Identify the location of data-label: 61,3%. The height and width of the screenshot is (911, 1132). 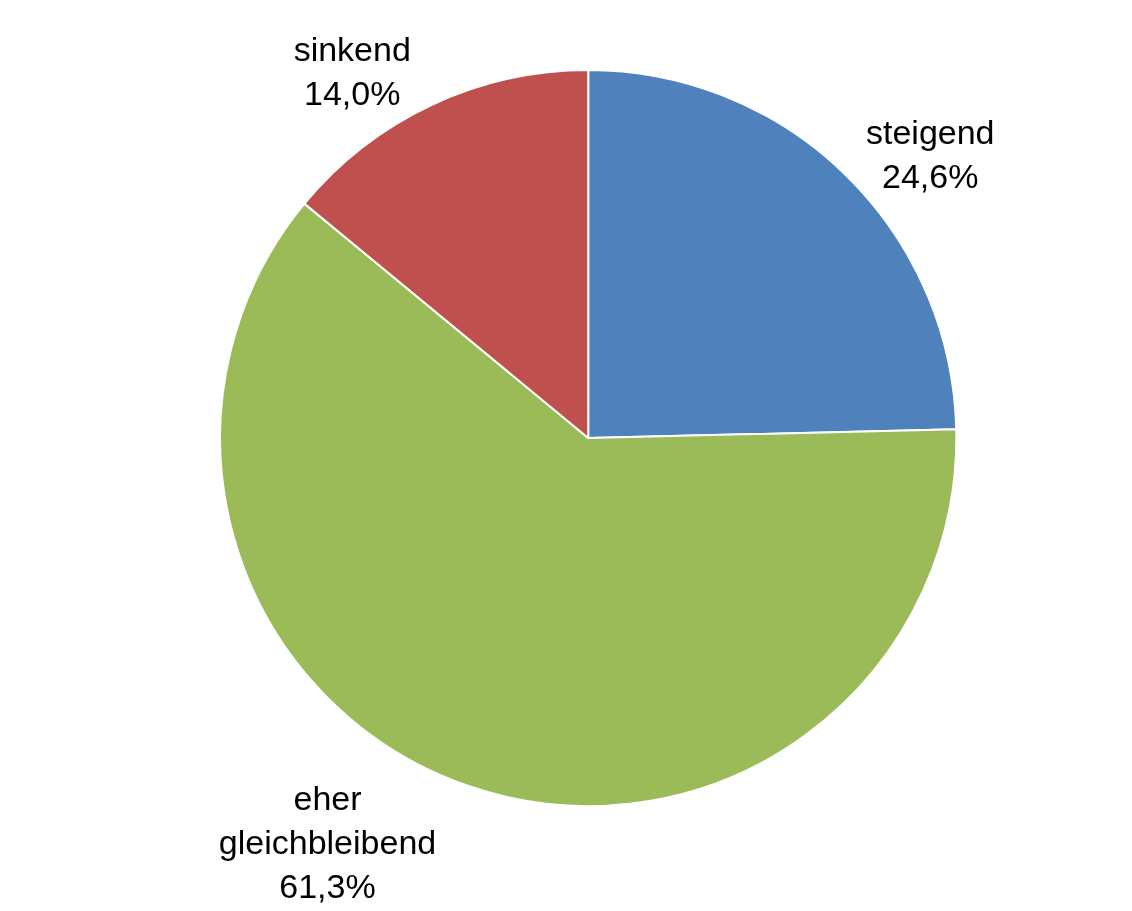
(327, 886).